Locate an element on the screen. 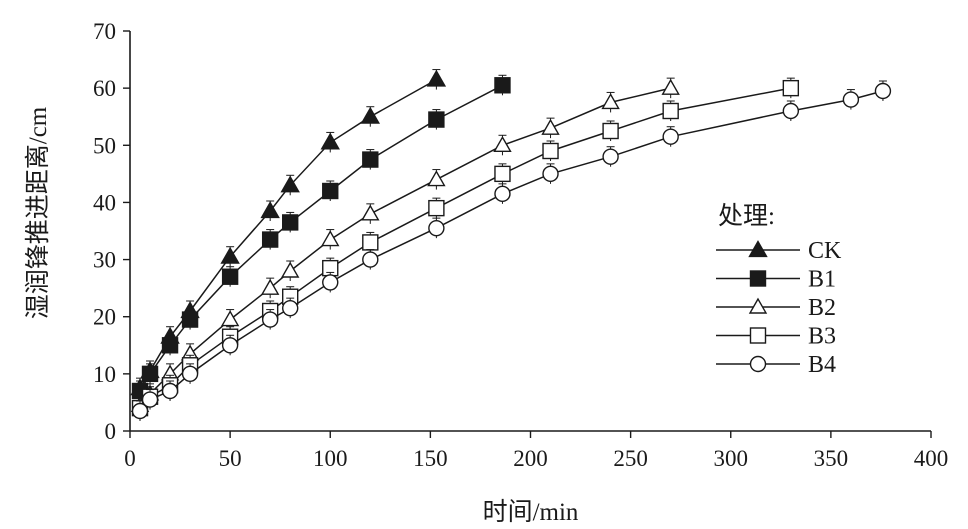  legend-label-b1: B1 is located at coordinates (822, 280).